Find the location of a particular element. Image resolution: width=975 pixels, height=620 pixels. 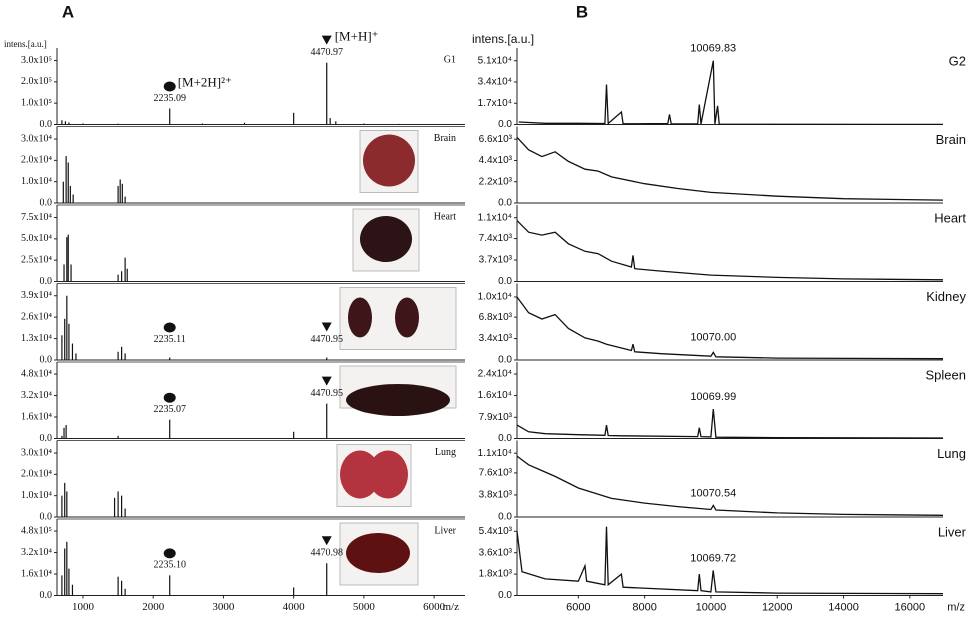

y-tick-label: 2.0x10⁵ is located at coordinates (36, 81).